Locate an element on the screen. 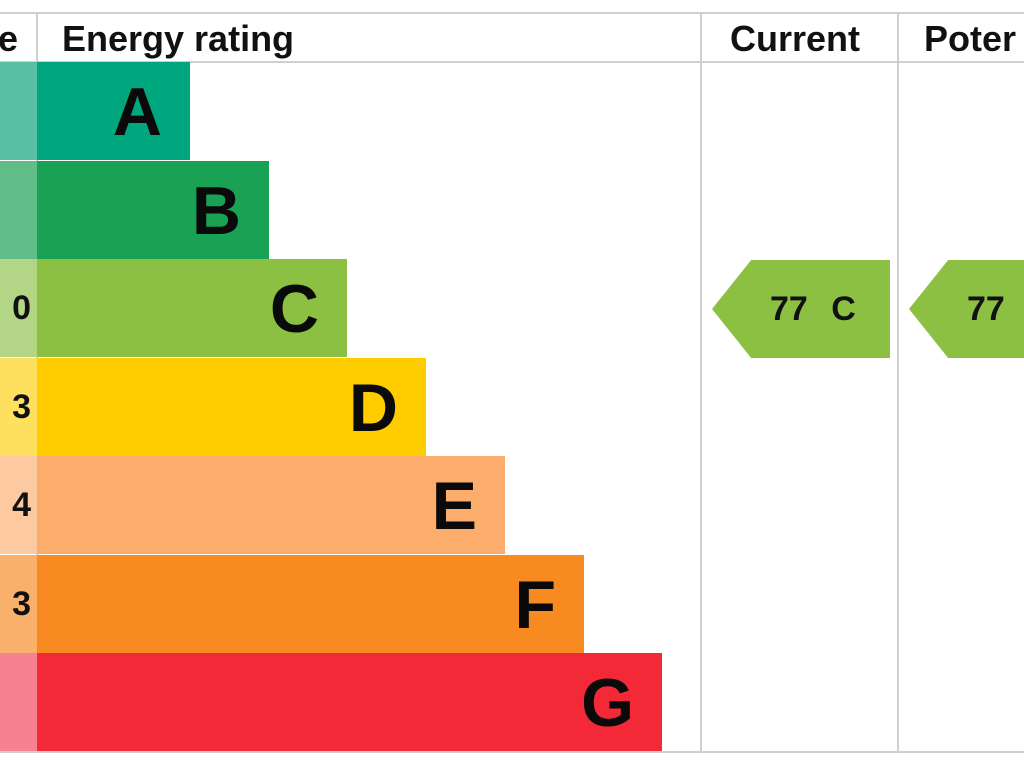 This screenshot has height=768, width=1024. score-cell-e: 4 is located at coordinates (18, 505).